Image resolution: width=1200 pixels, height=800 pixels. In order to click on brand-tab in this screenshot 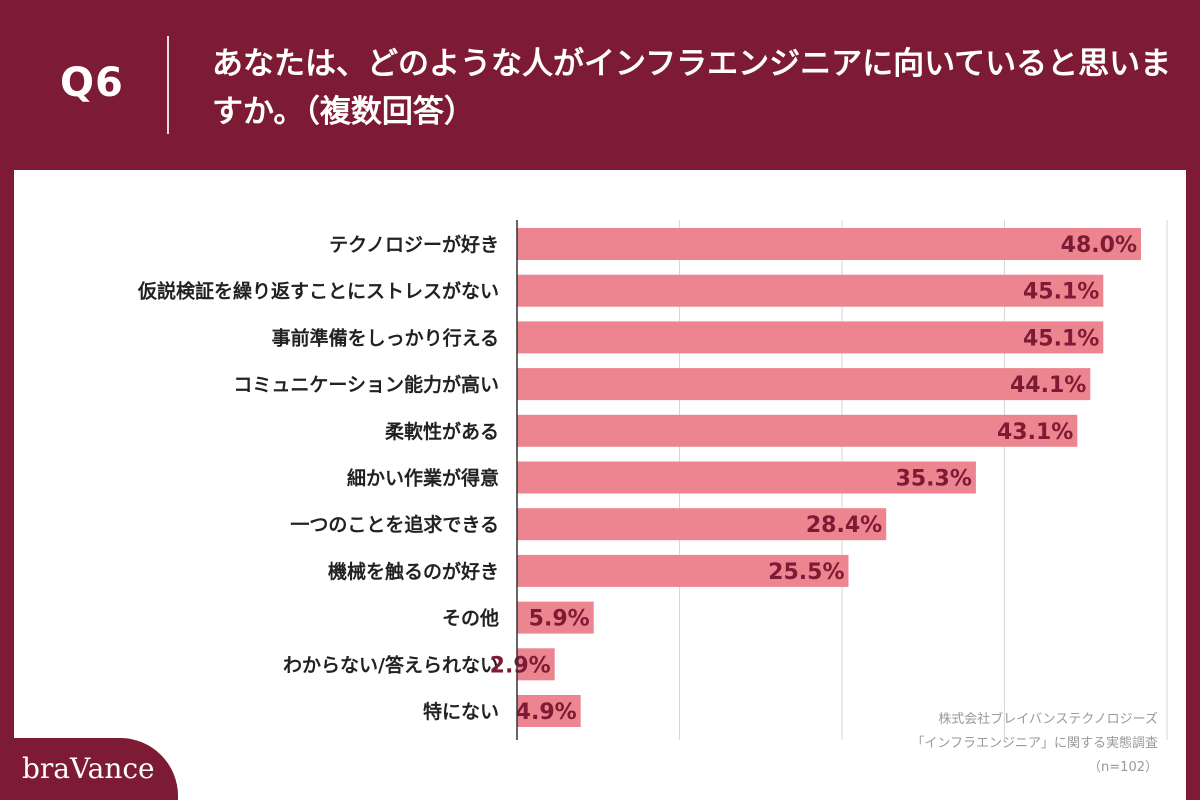, I will do `click(89, 769)`.